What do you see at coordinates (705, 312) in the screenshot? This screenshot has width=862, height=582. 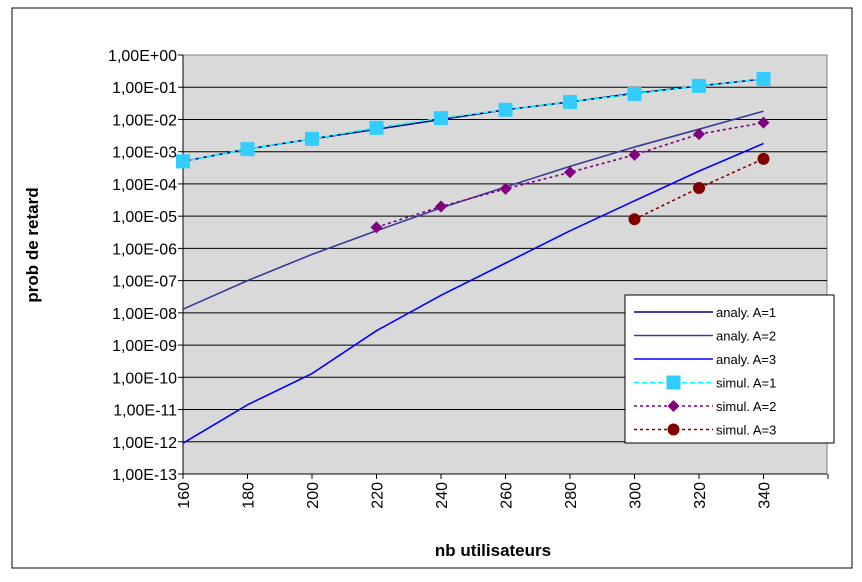 I see `legend-entry: analy. A=1` at bounding box center [705, 312].